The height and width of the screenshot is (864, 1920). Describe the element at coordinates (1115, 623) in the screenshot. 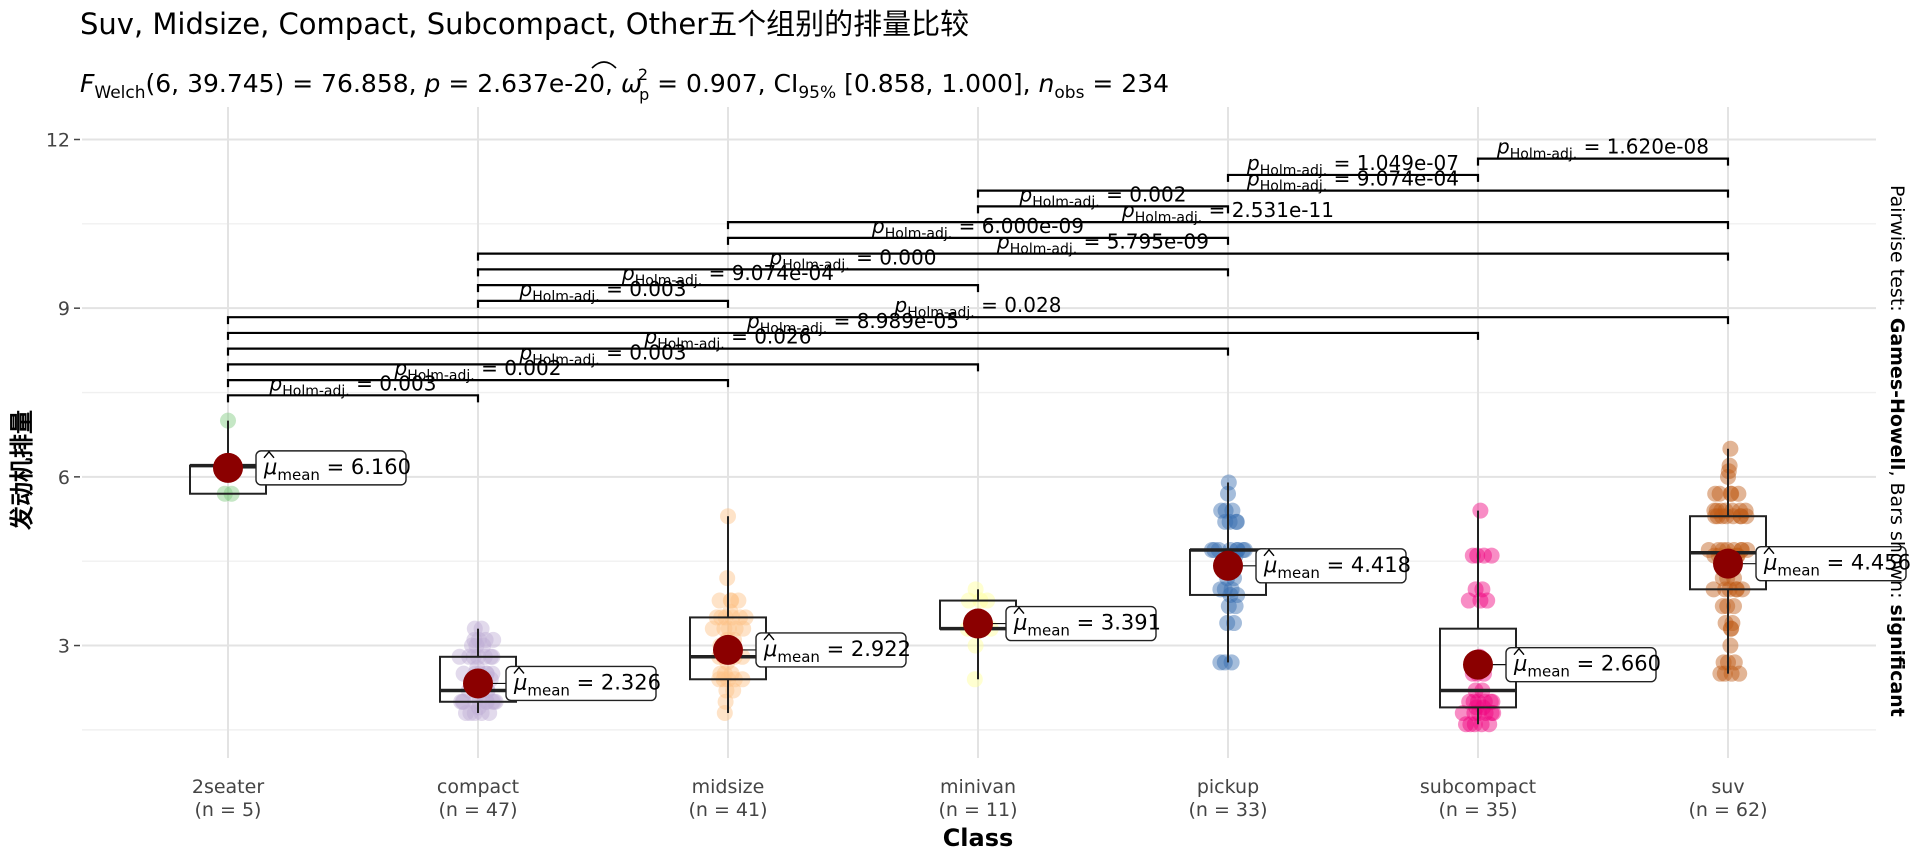

I see `mean-value: = 3.391` at that location.